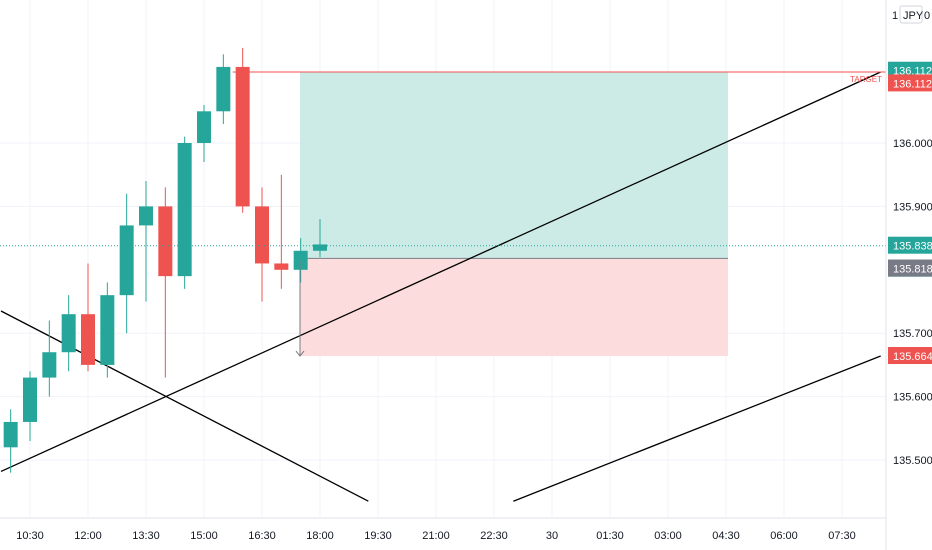 This screenshot has width=932, height=550. What do you see at coordinates (552, 536) in the screenshot?
I see `time-tick-label: 30` at bounding box center [552, 536].